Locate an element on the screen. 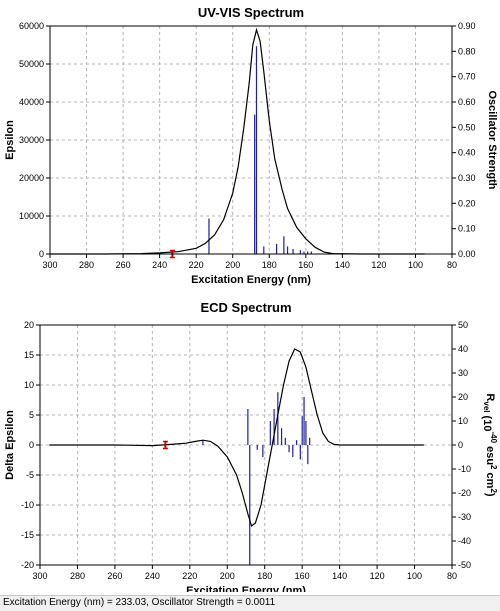 This screenshot has height=611, width=500. chart-title: ECD Spectrum is located at coordinates (245, 307).